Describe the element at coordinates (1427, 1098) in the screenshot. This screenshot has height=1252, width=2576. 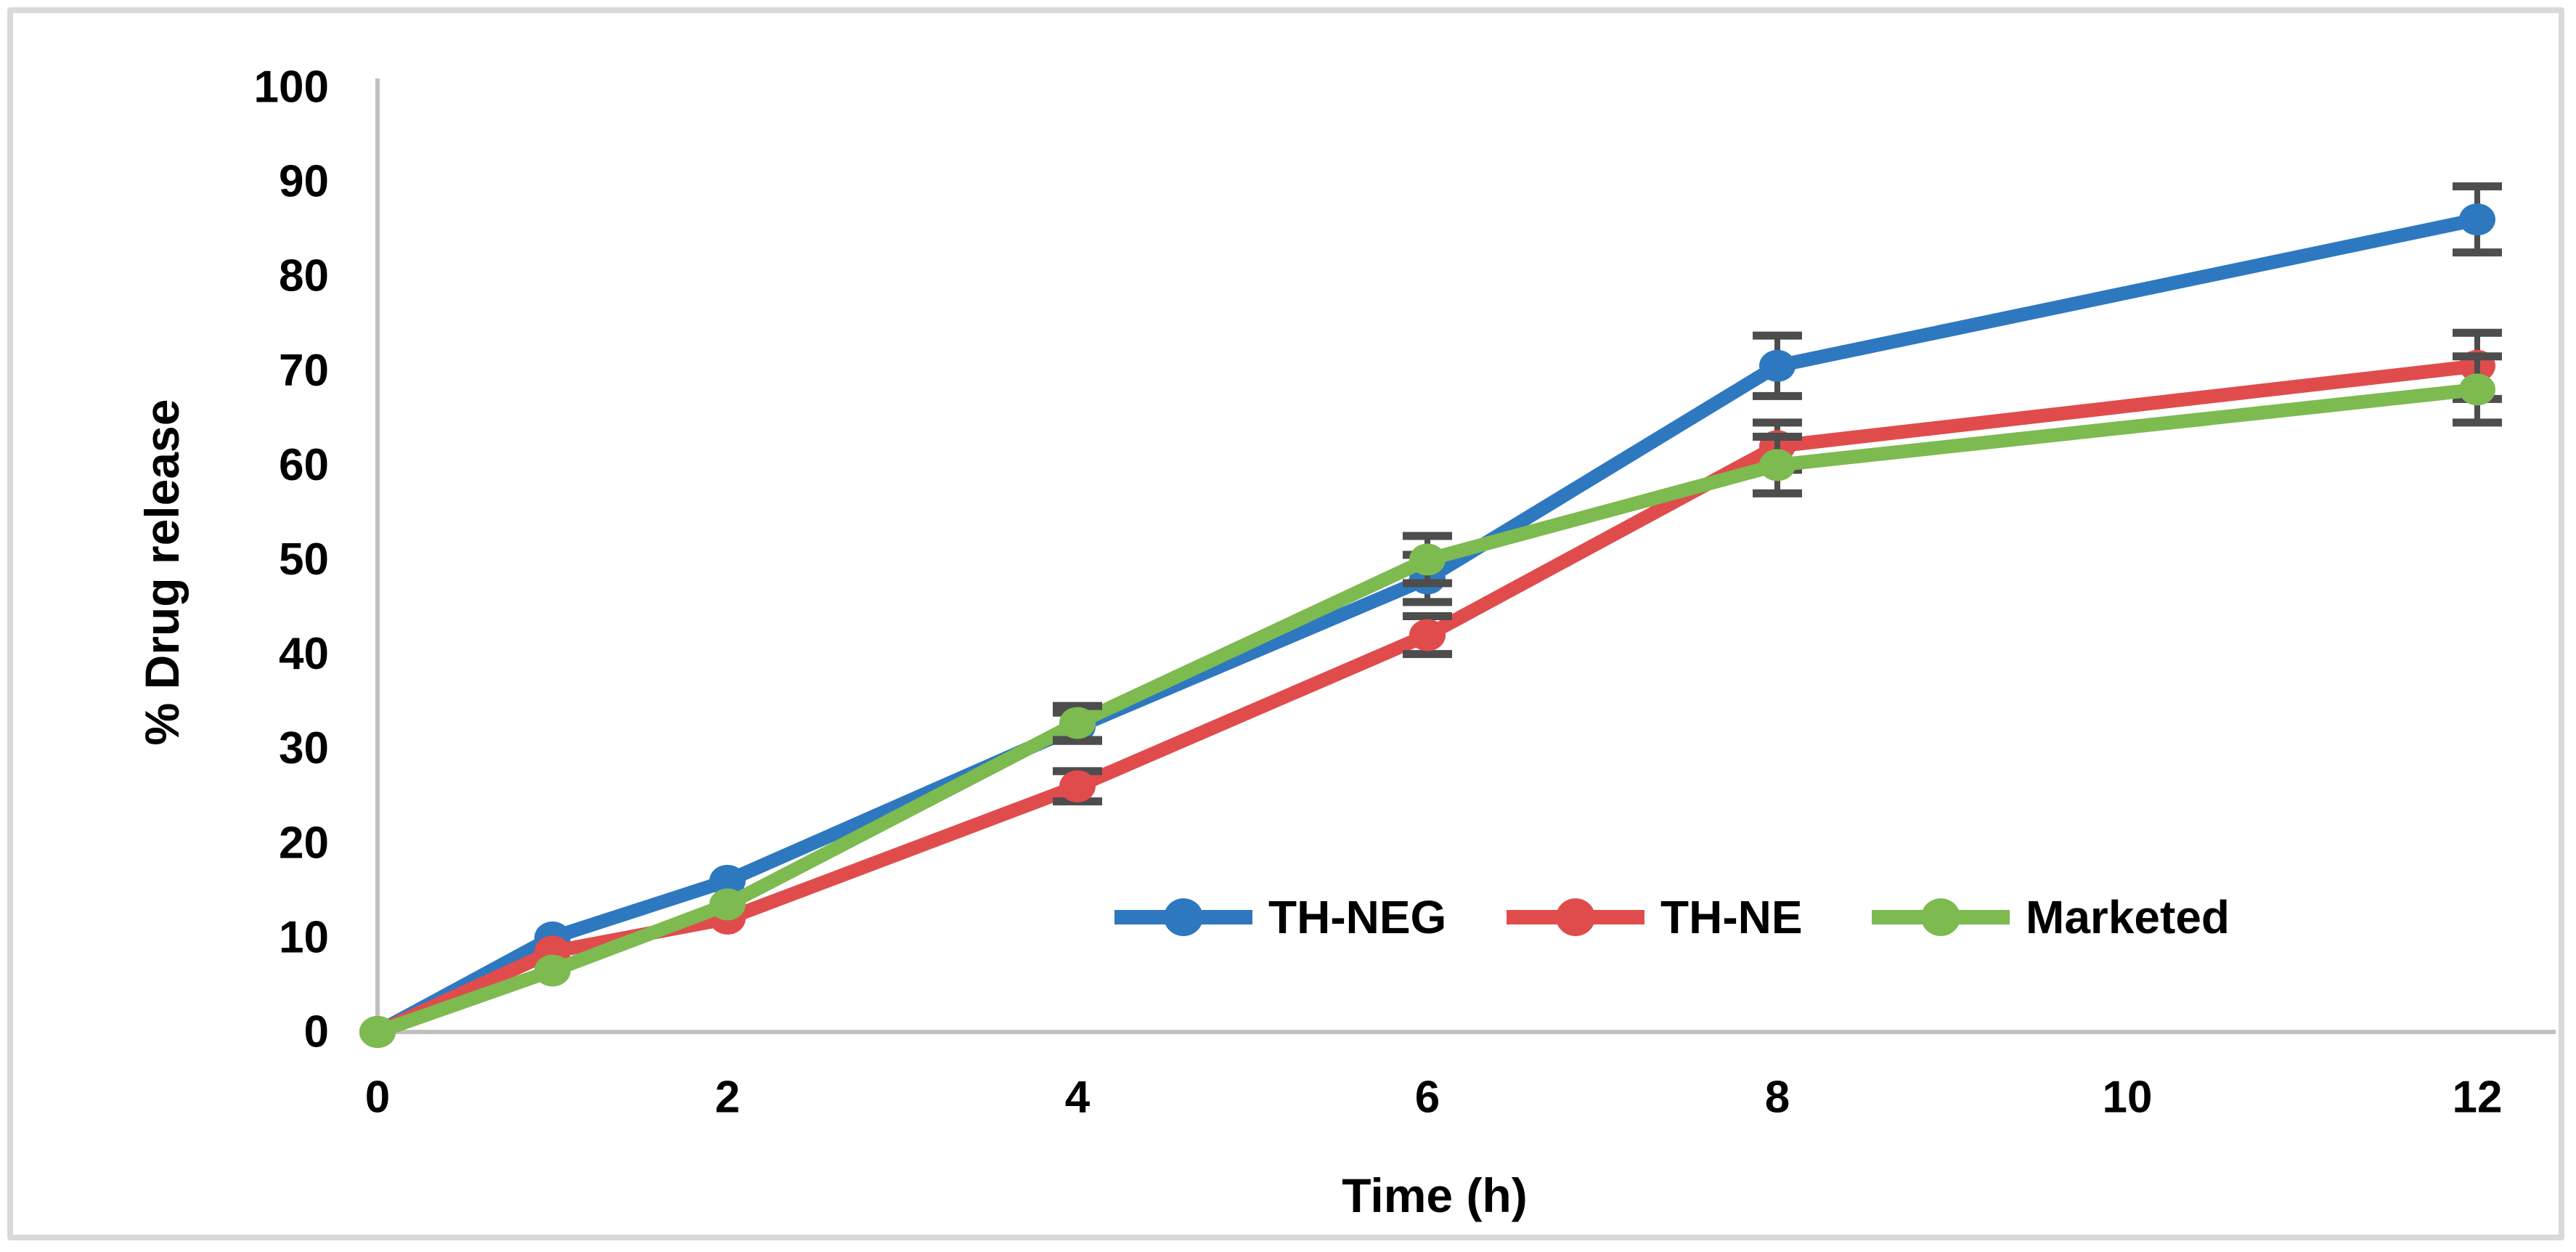
I see `x-tick-label: 6` at that location.